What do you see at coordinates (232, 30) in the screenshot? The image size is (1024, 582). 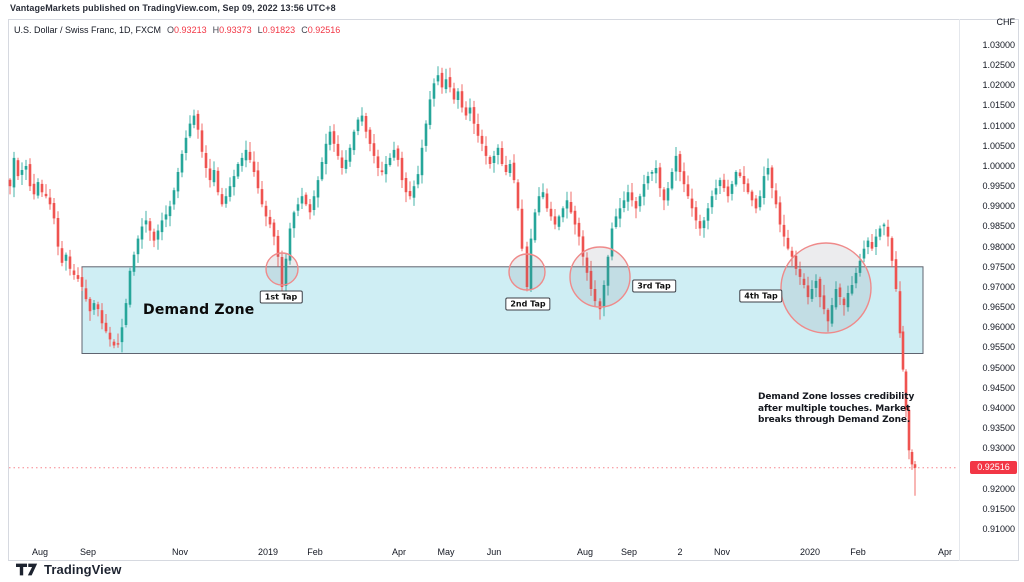 I see `ohlc-high: H0.93373` at bounding box center [232, 30].